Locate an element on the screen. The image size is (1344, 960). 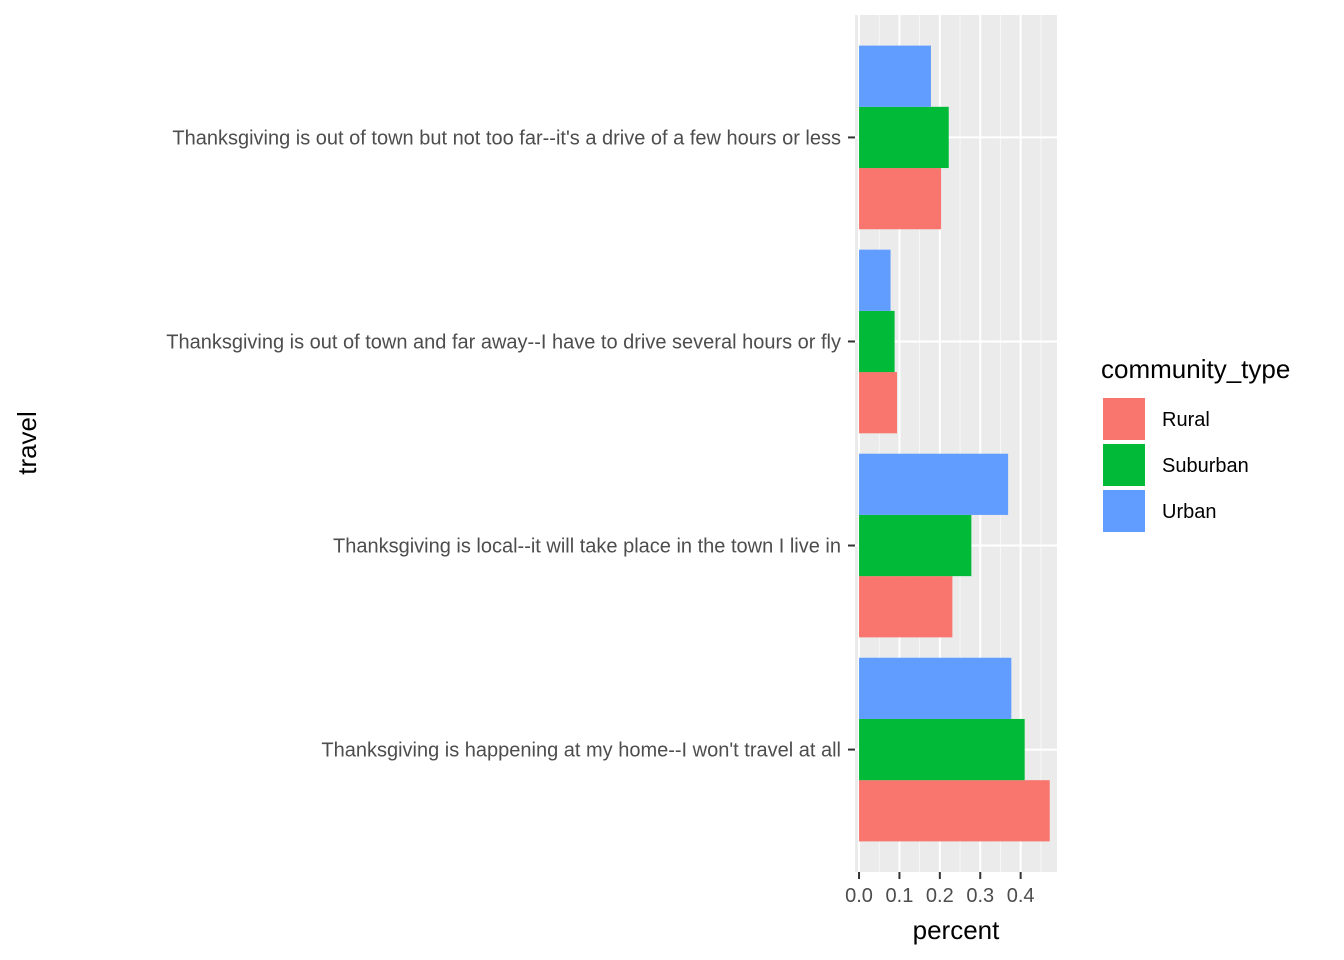
bars is located at coordinates (954, 443).